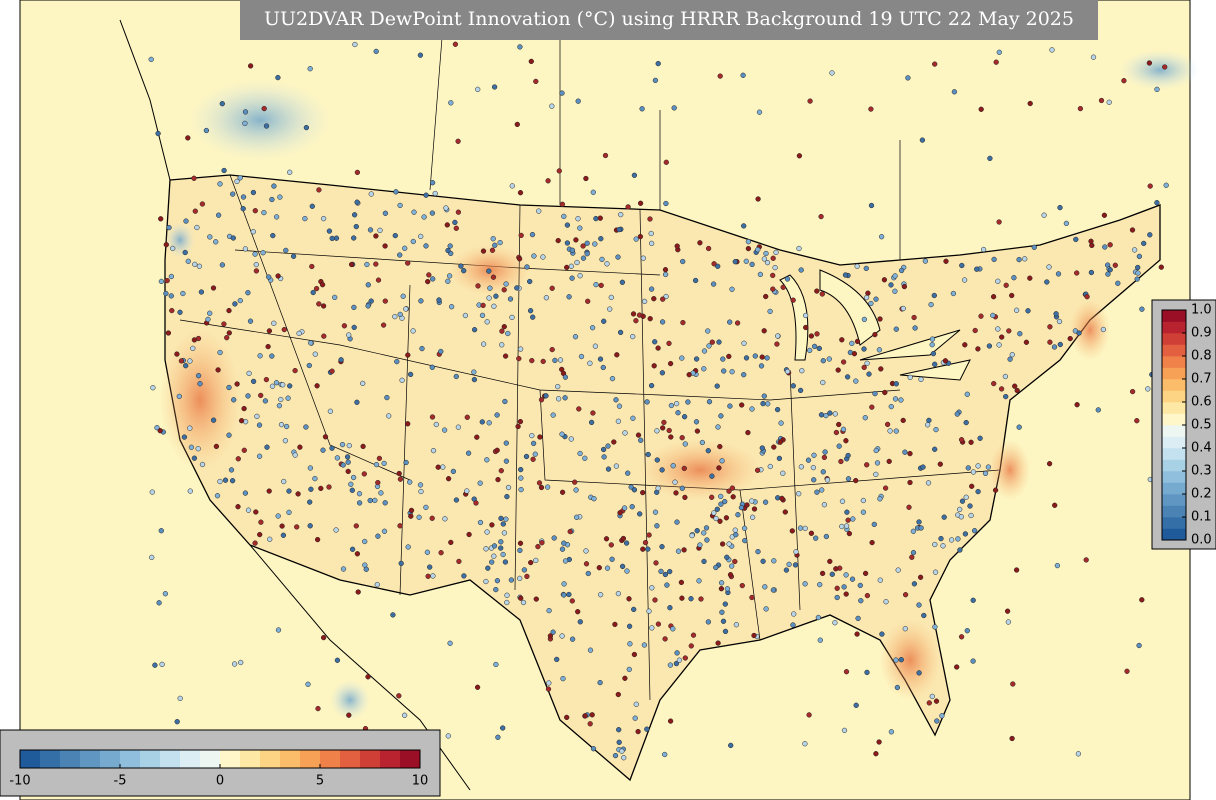  What do you see at coordinates (220, 781) in the screenshot?
I see `colorbar-tick-label: 0` at bounding box center [220, 781].